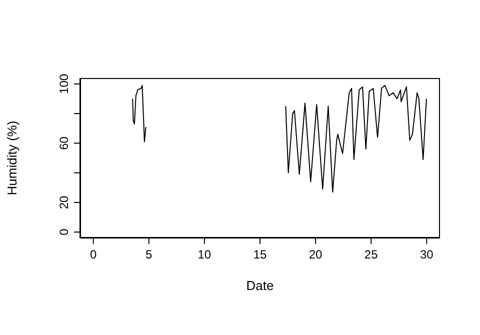 This screenshot has width=480, height=335. What do you see at coordinates (149, 255) in the screenshot?
I see `x-tick-label: 5` at bounding box center [149, 255].